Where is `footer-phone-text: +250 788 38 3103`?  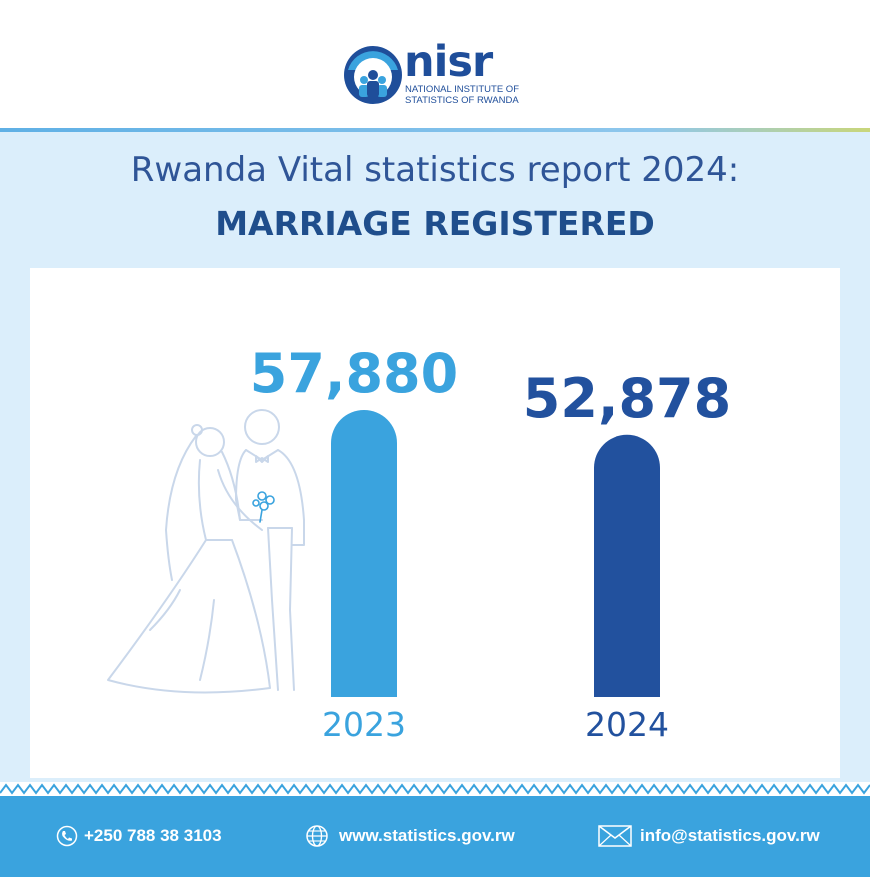
footer-phone-text: +250 788 38 3103 is located at coordinates (153, 835).